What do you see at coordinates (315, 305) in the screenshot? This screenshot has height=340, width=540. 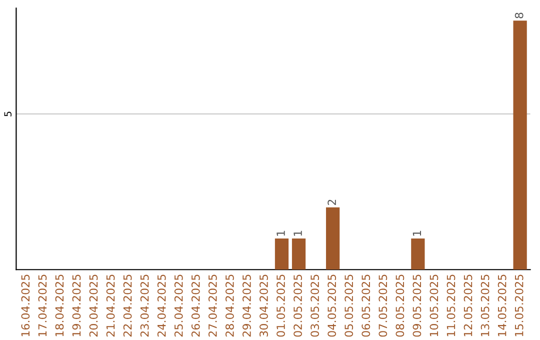 I see `x-tick-label: 03.05.2025` at bounding box center [315, 305].